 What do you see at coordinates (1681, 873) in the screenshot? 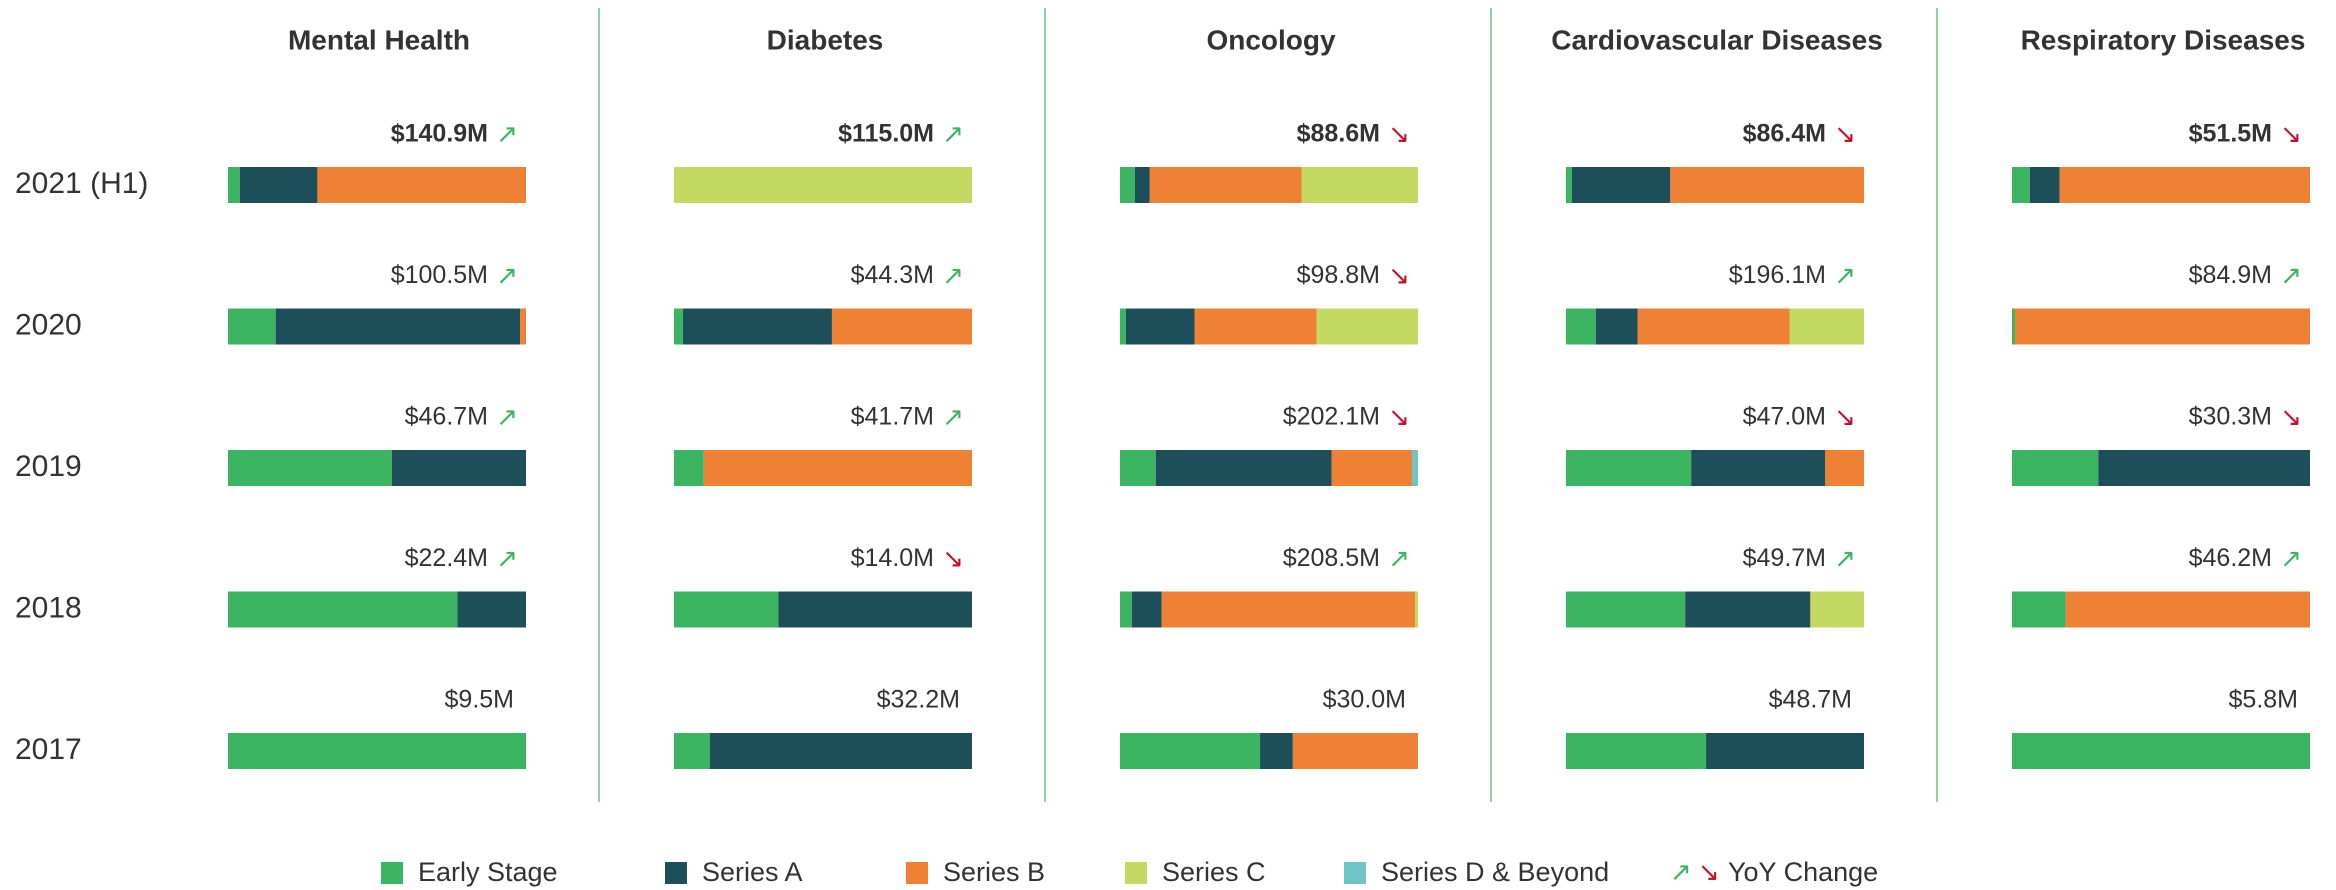
I see `legend-up: ↗` at bounding box center [1681, 873].